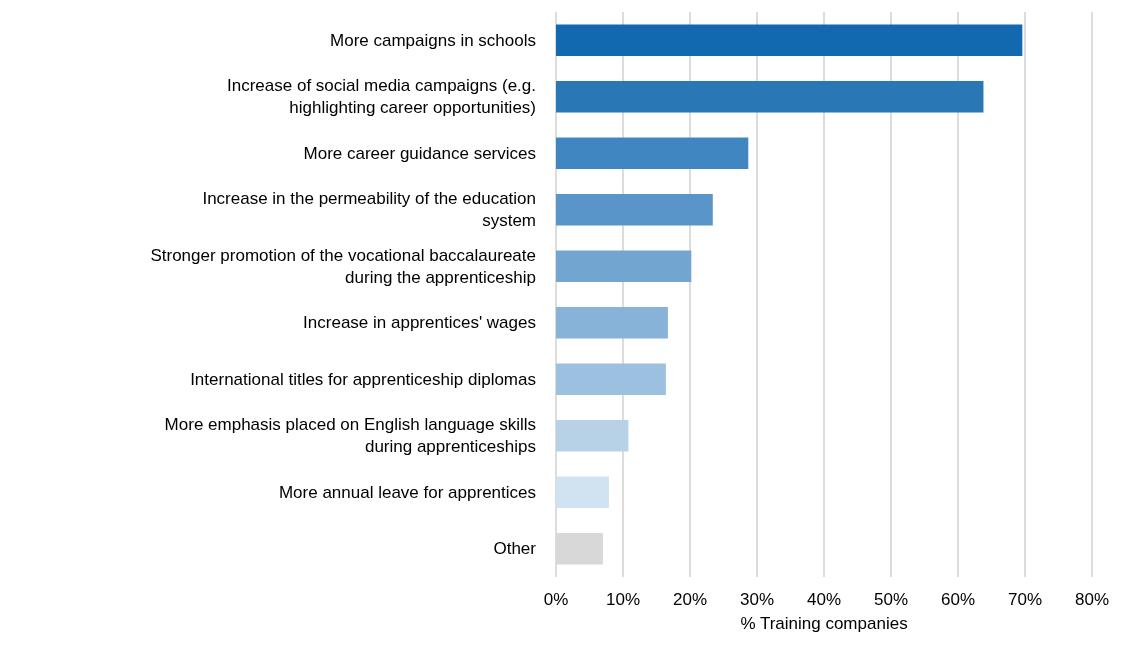  I want to click on y-tick-label: Stronger promotion of the vocational baccalaureate during the apprenticeship, so click(343, 266).